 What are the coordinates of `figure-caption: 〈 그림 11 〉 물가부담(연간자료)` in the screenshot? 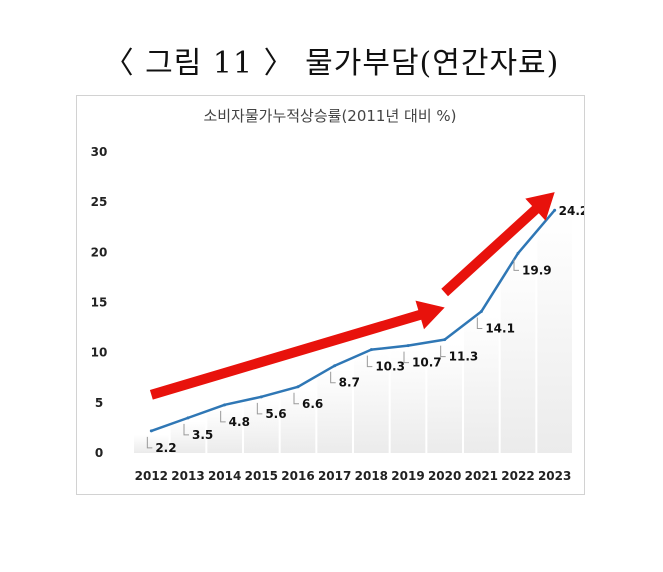 It's located at (331, 63).